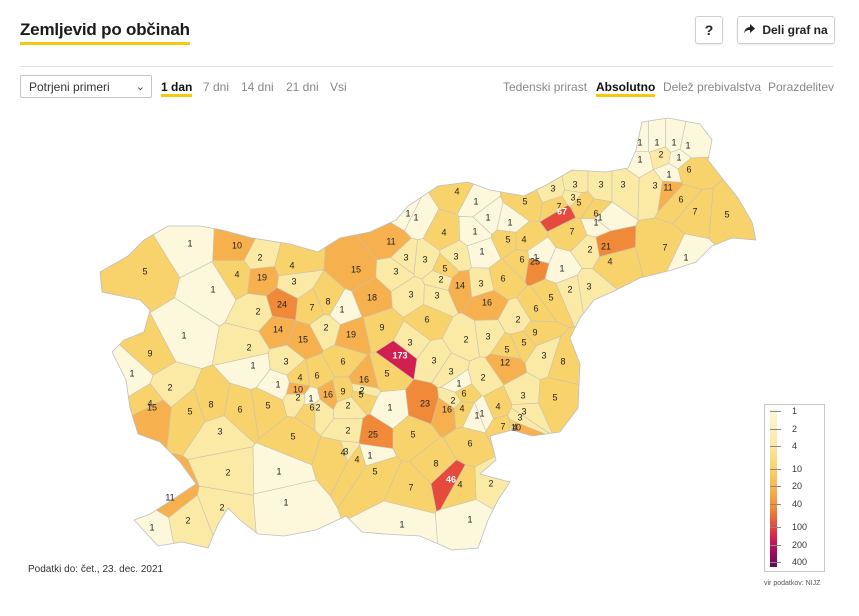 This screenshot has height=616, width=859. I want to click on tab-period-14: 14 dni, so click(257, 87).